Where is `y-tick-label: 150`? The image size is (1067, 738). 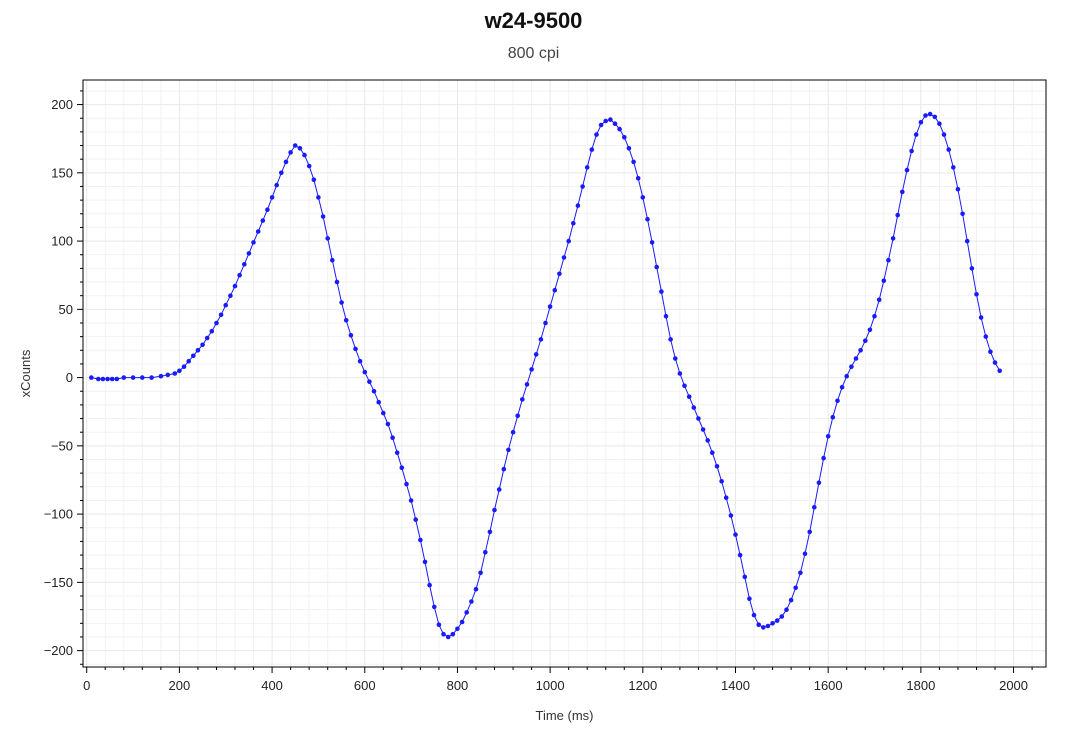
y-tick-label: 150 is located at coordinates (62, 172).